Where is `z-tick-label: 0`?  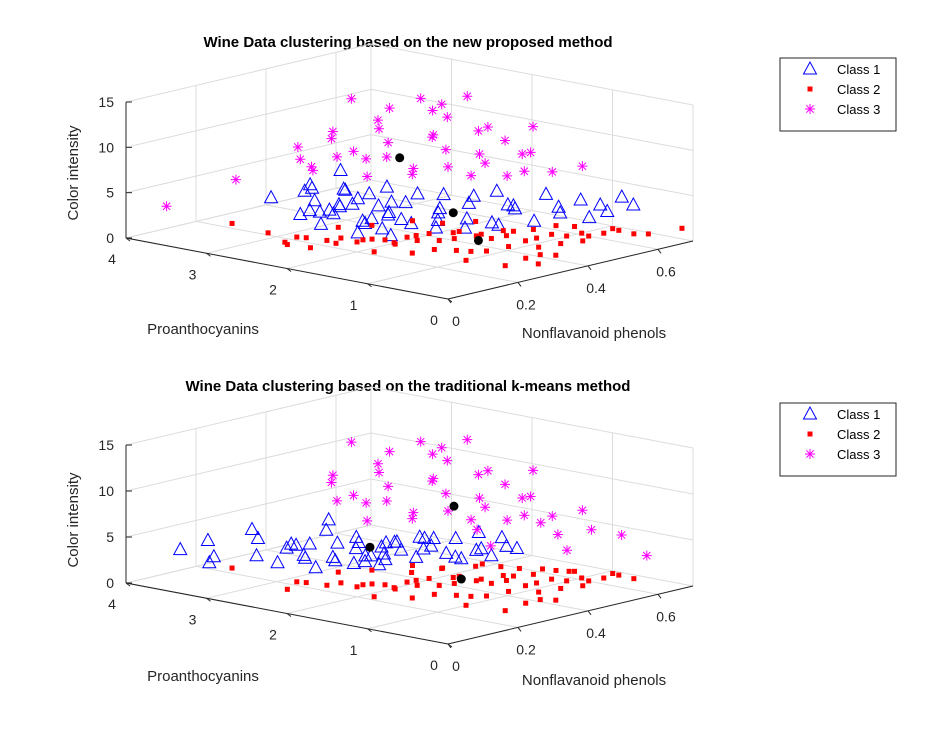
z-tick-label: 0 is located at coordinates (110, 238).